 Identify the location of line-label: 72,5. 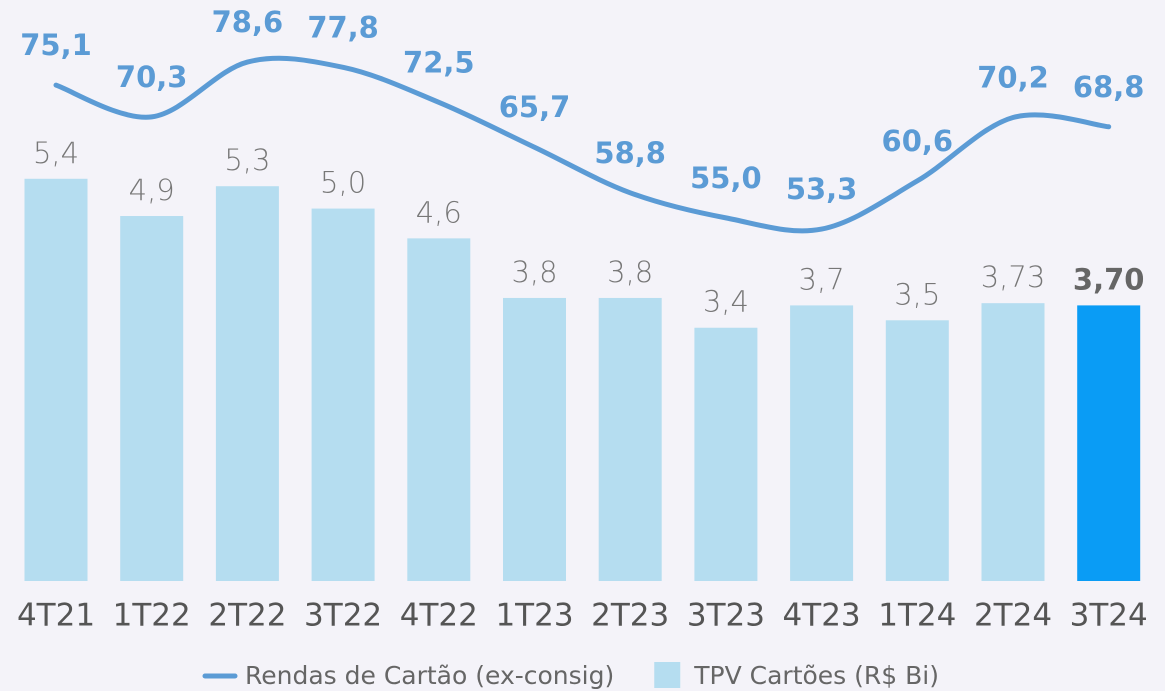
(439, 62).